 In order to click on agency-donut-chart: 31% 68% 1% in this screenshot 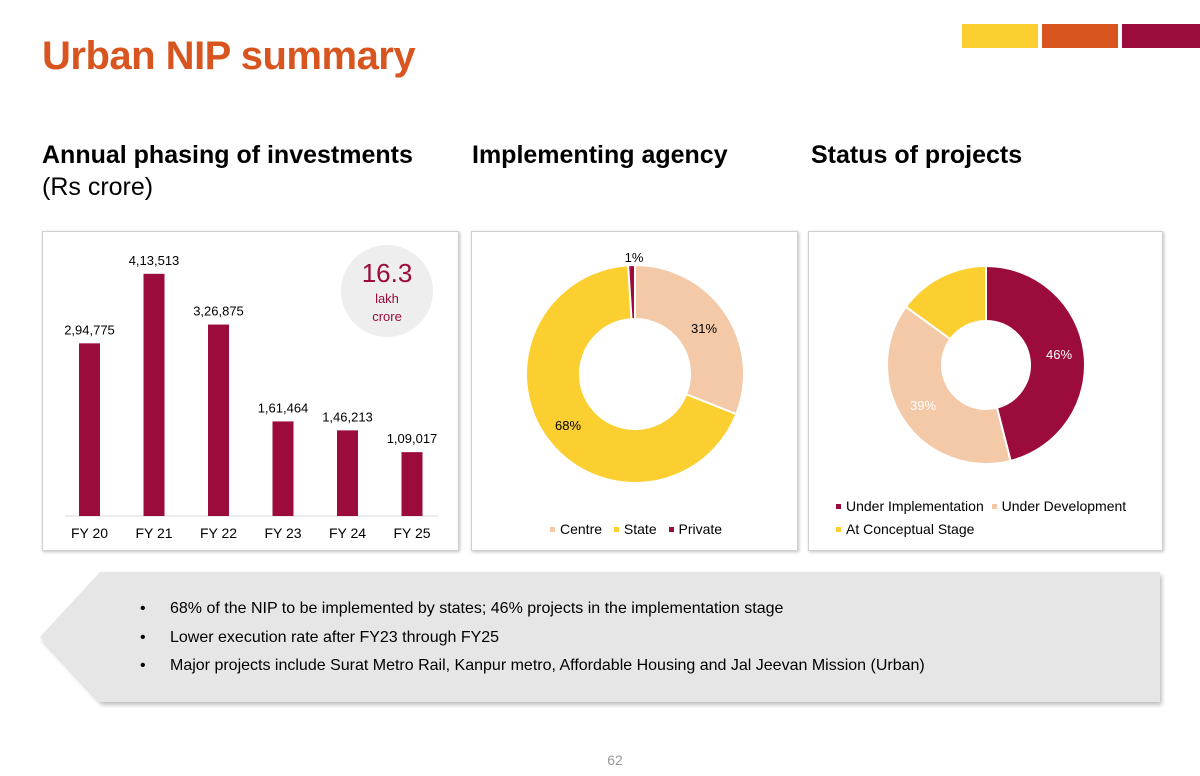, I will do `click(635, 367)`.